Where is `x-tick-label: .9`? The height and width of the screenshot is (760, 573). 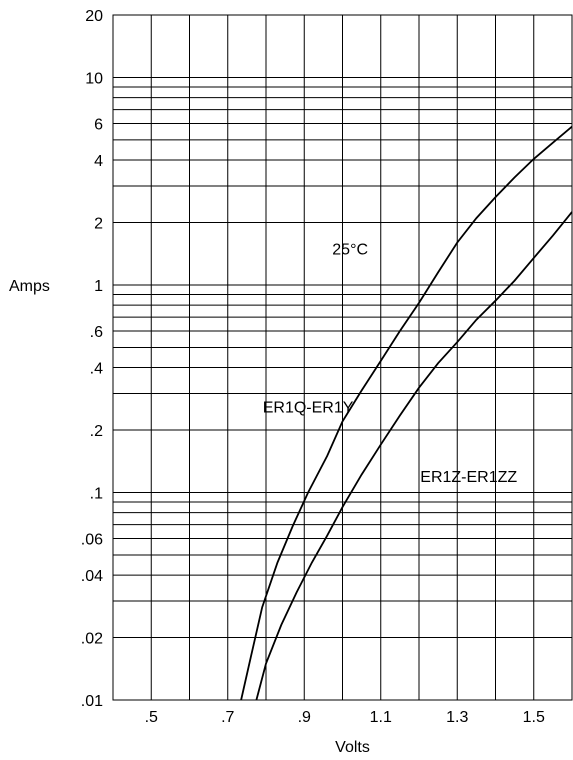
x-tick-label: .9 is located at coordinates (304, 717).